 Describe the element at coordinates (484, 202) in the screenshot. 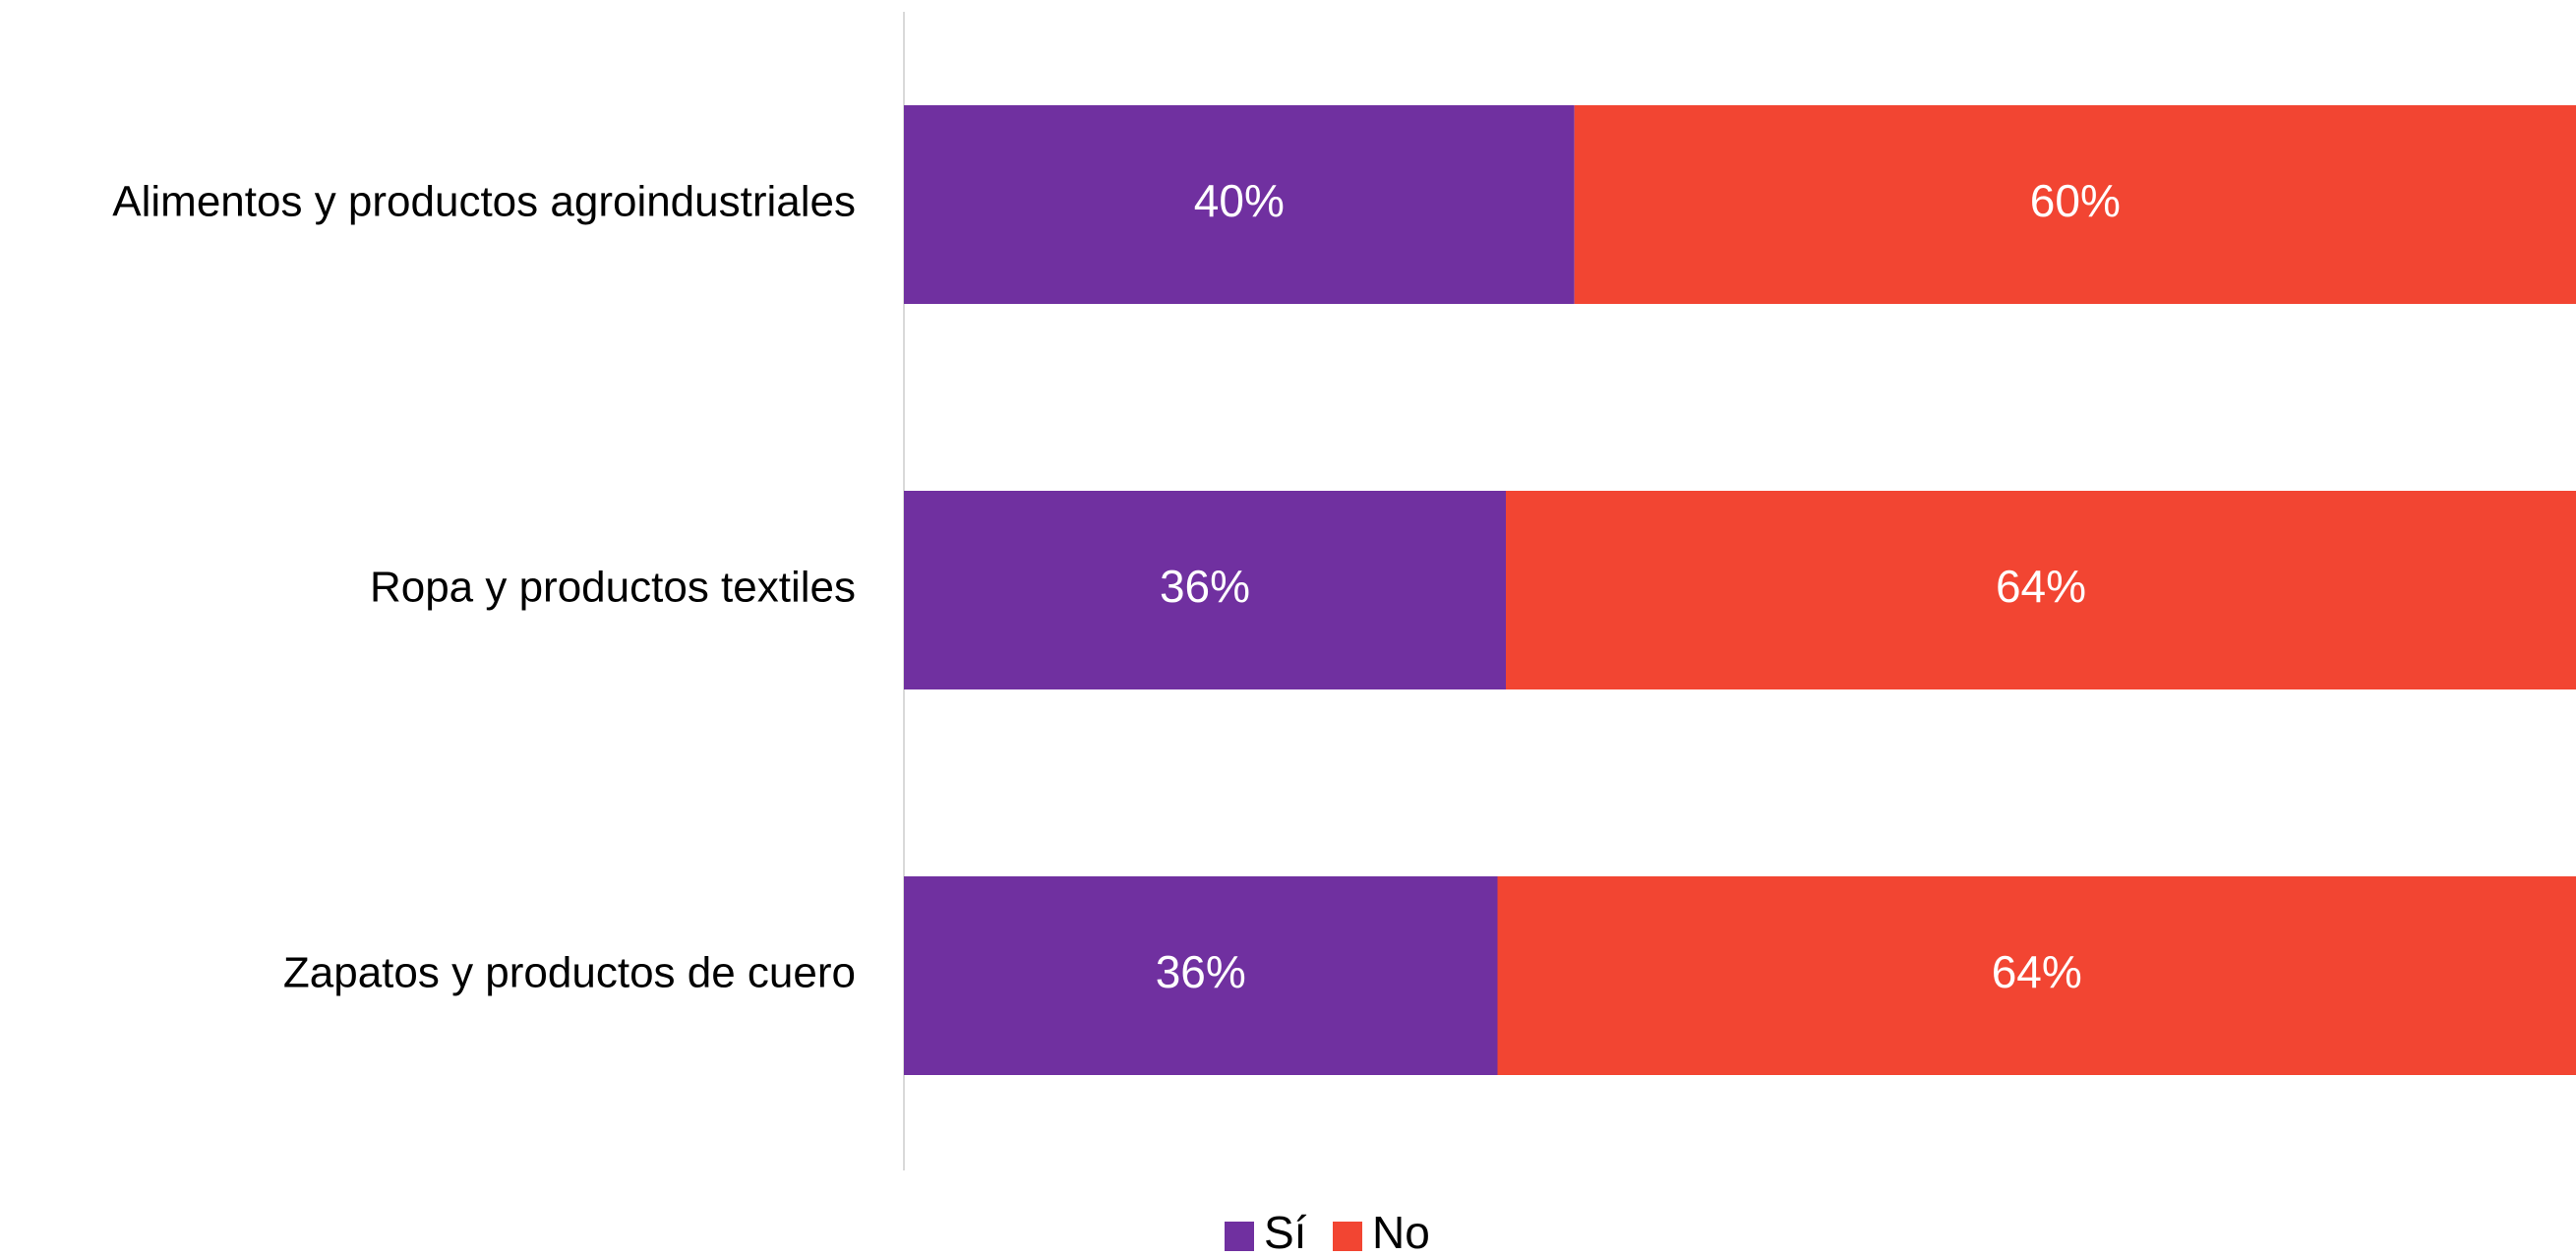

I see `category-label: Alimentos y productos agroindustriales` at that location.